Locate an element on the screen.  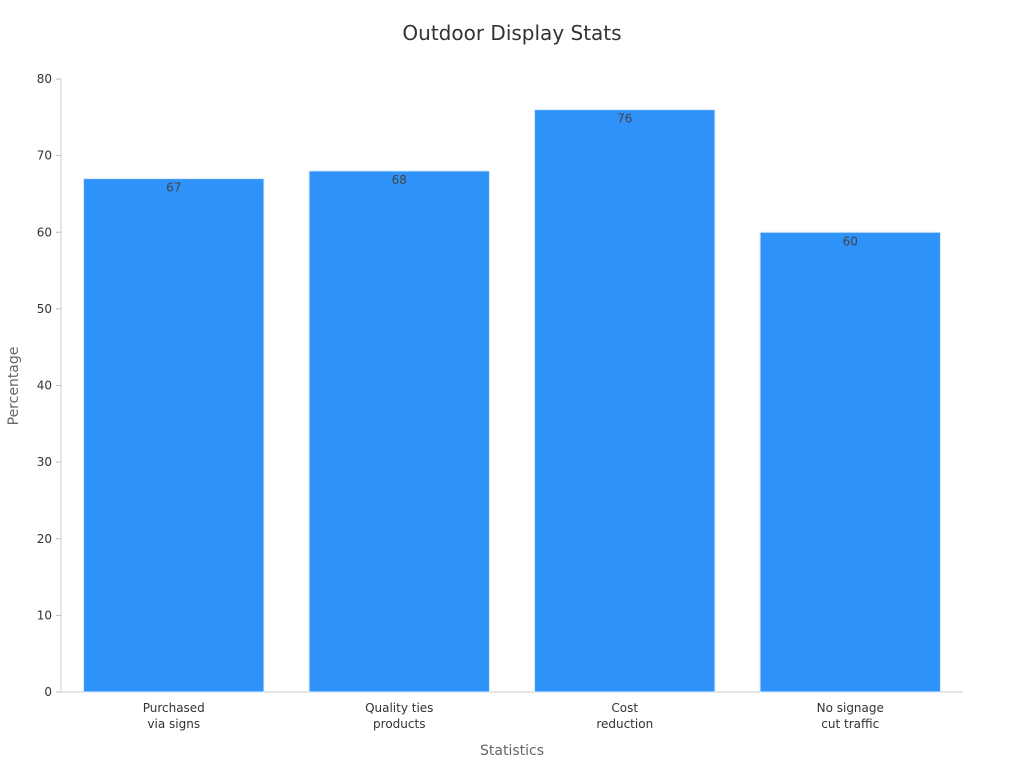
bar-value-label: 60 is located at coordinates (850, 241).